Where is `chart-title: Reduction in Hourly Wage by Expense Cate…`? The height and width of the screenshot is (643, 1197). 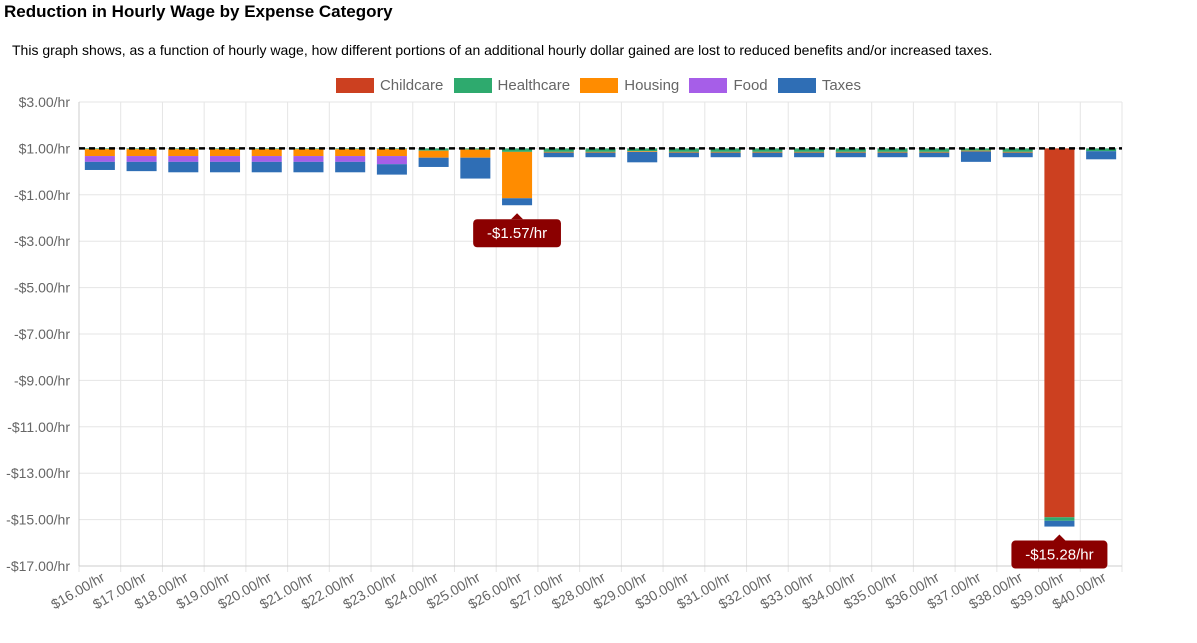 chart-title: Reduction in Hourly Wage by Expense Cate… is located at coordinates (198, 11).